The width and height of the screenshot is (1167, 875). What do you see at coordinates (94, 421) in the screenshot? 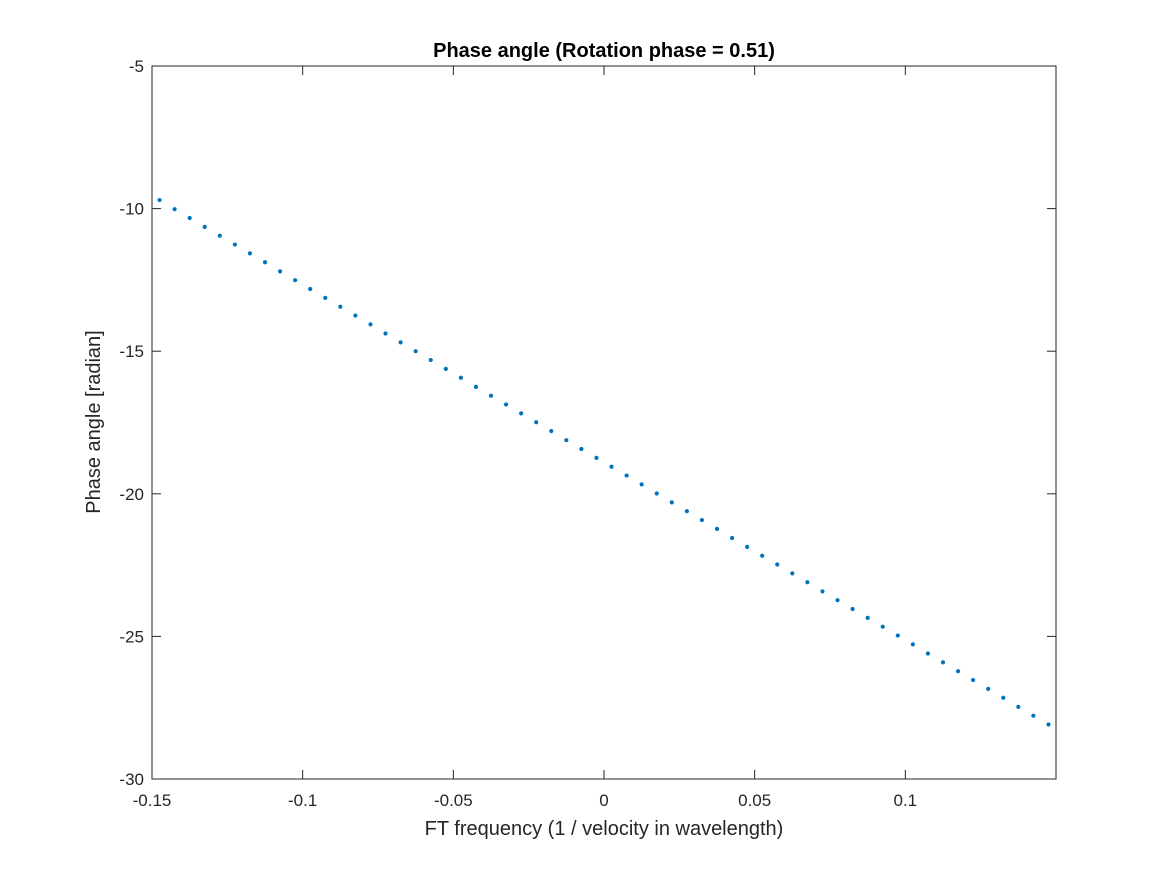
I see `y-axis-label: Phase angle [radian]` at bounding box center [94, 421].